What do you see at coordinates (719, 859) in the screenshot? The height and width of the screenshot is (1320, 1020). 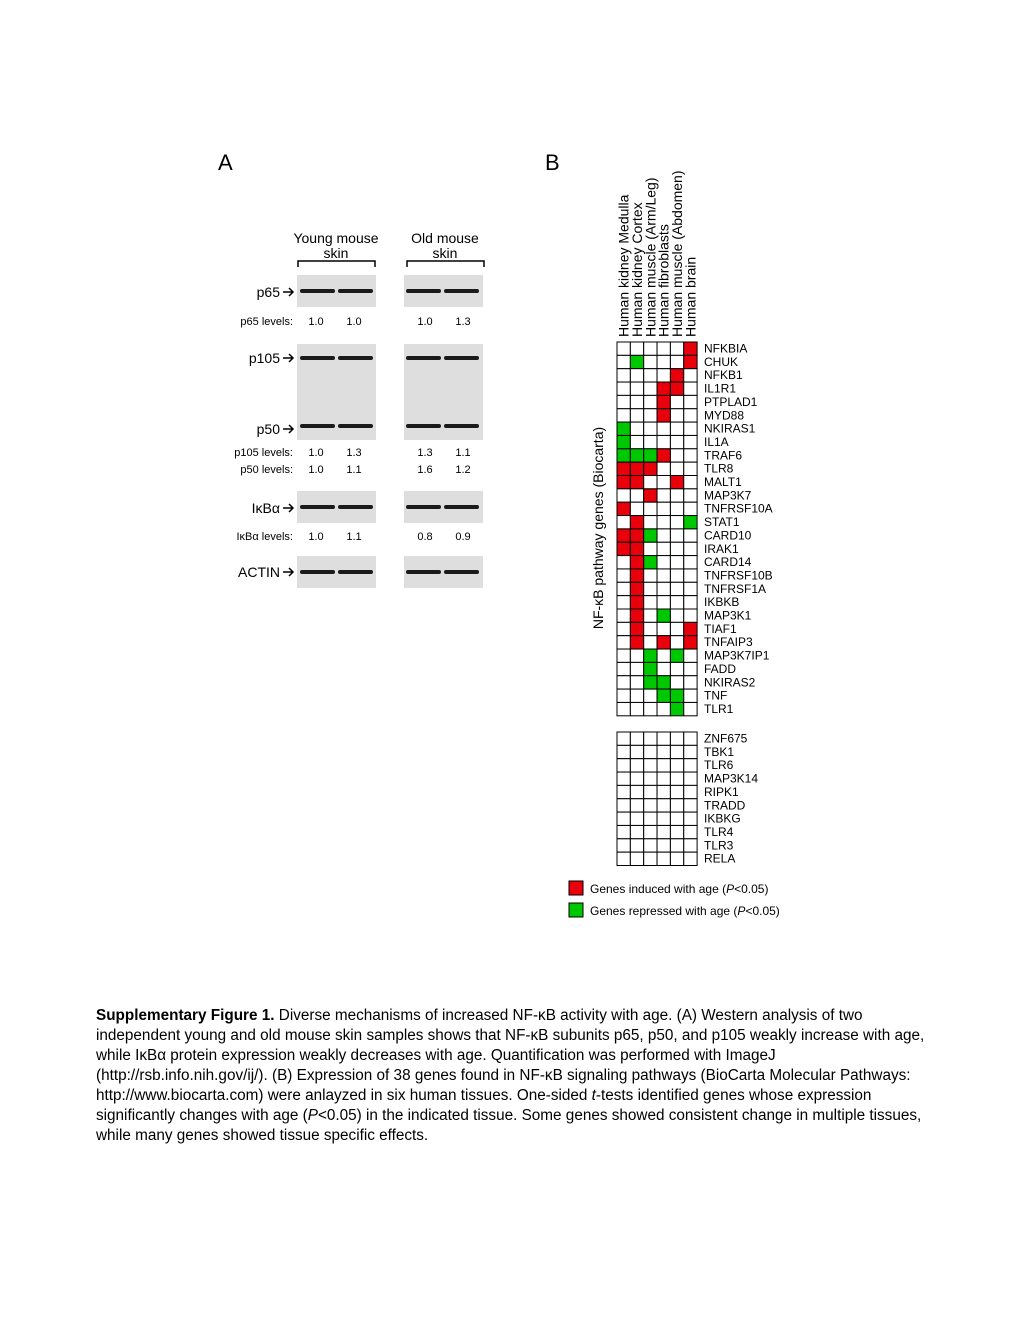 I see `gene-label: RELA` at bounding box center [719, 859].